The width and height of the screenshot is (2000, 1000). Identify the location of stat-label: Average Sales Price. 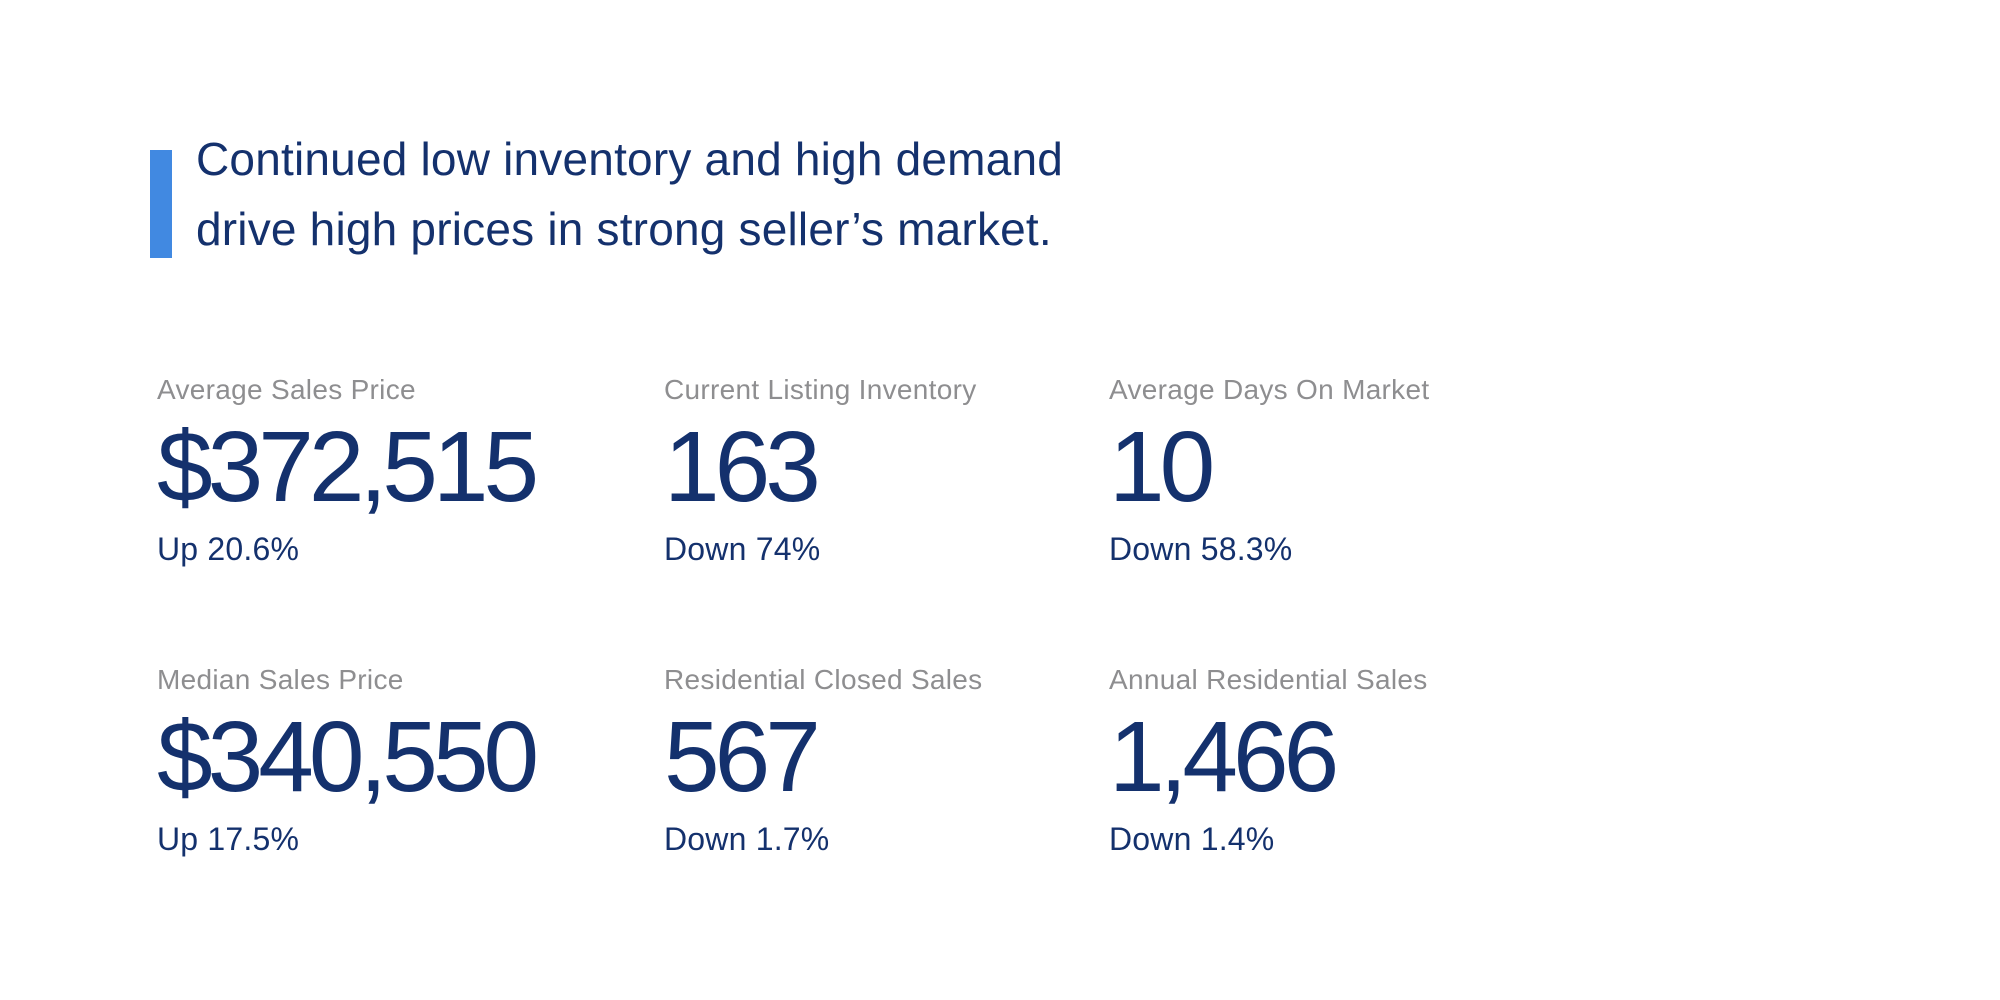
(286, 389).